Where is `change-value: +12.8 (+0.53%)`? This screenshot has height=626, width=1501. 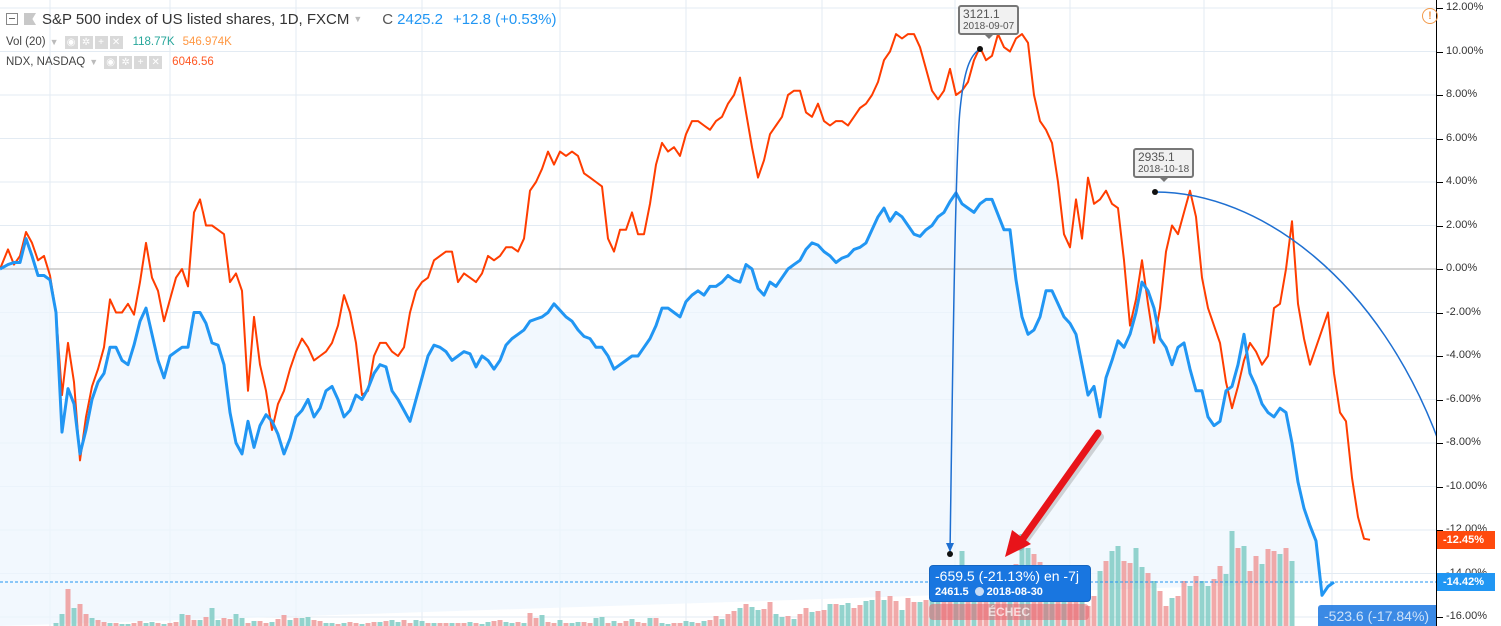
change-value: +12.8 (+0.53%) is located at coordinates (505, 19).